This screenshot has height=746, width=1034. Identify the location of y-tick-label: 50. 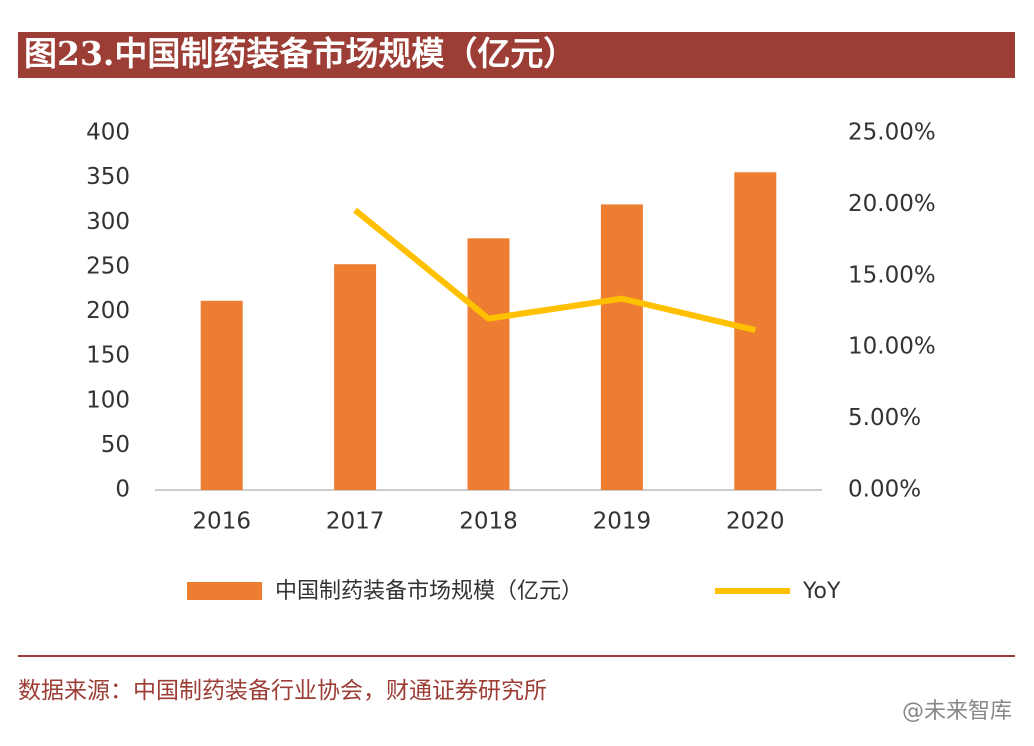
(115, 445).